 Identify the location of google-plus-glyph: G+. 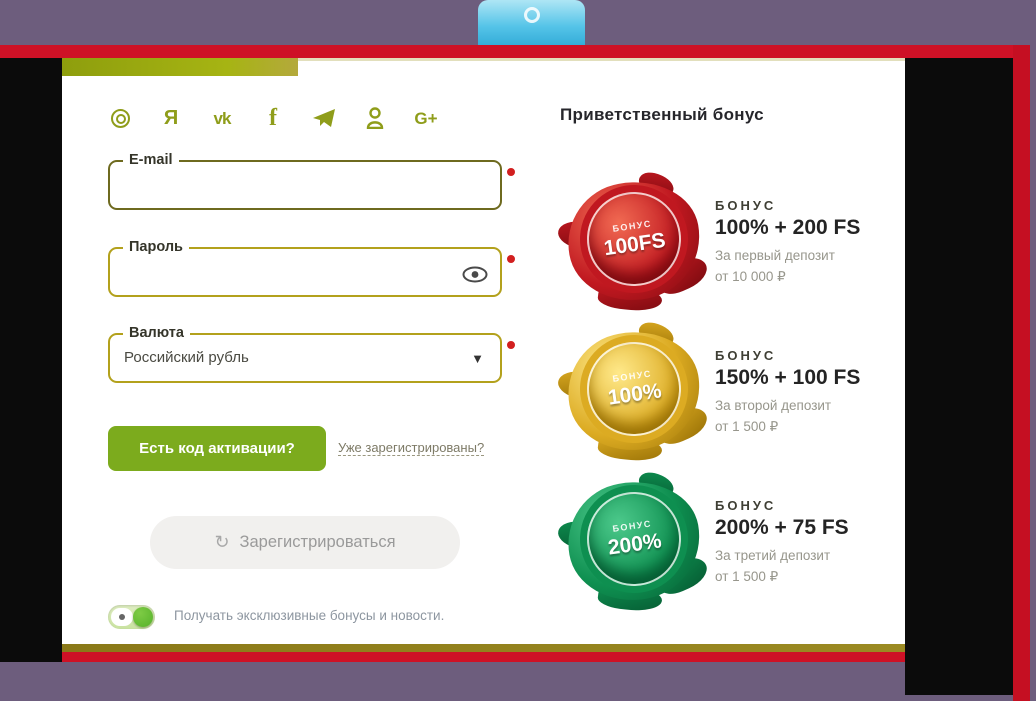
(426, 118).